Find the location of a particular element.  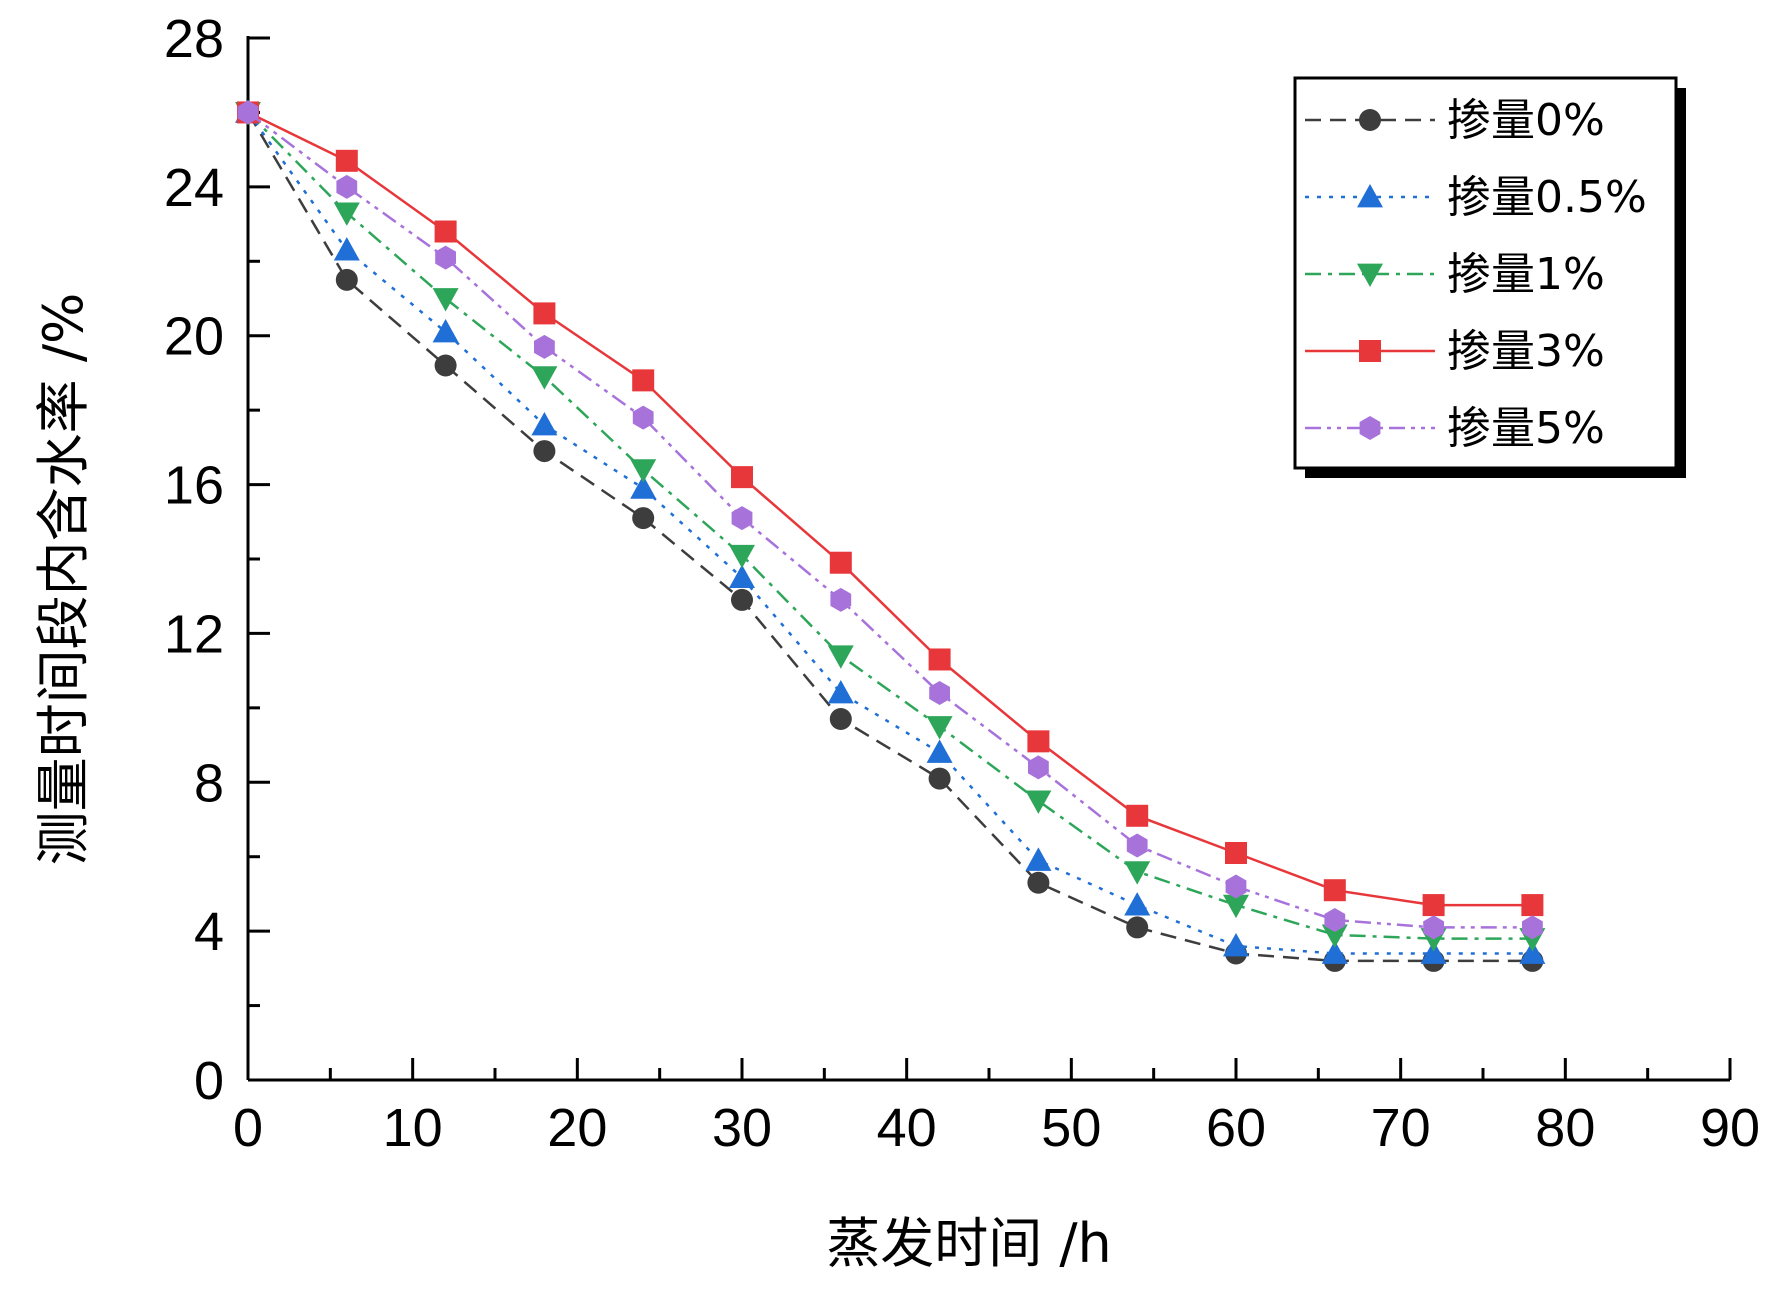

y-tick-label: 12 is located at coordinates (194, 634).